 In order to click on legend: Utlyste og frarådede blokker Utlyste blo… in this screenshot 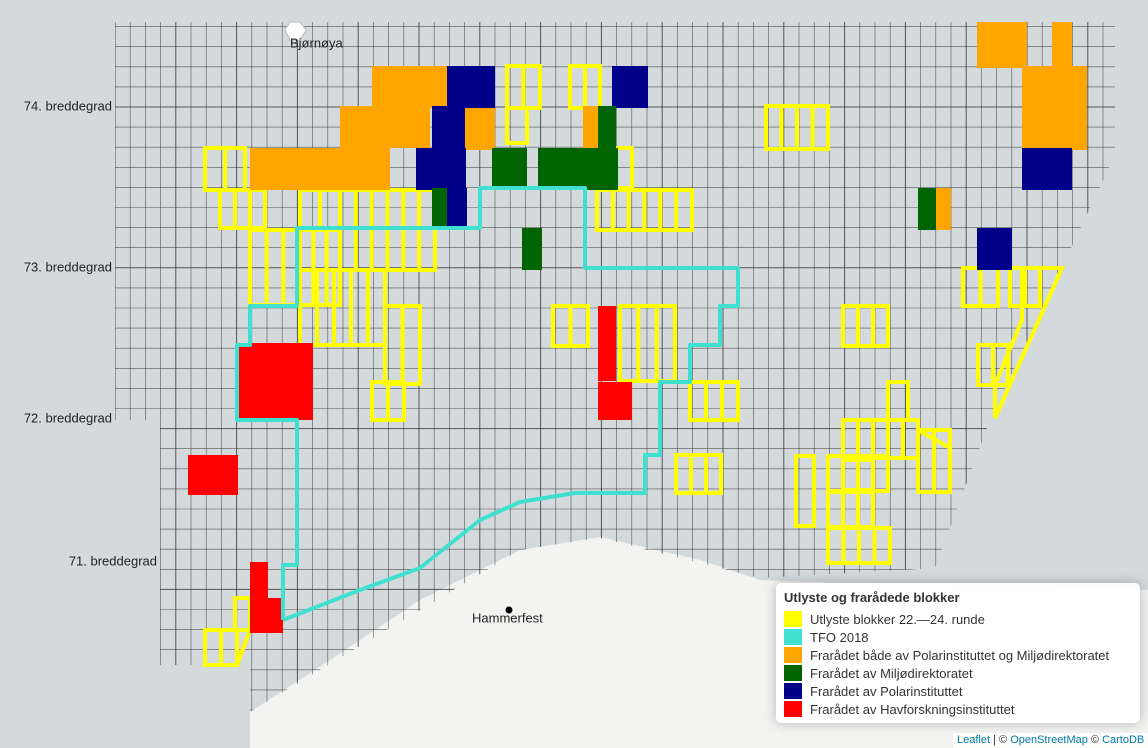, I will do `click(958, 653)`.